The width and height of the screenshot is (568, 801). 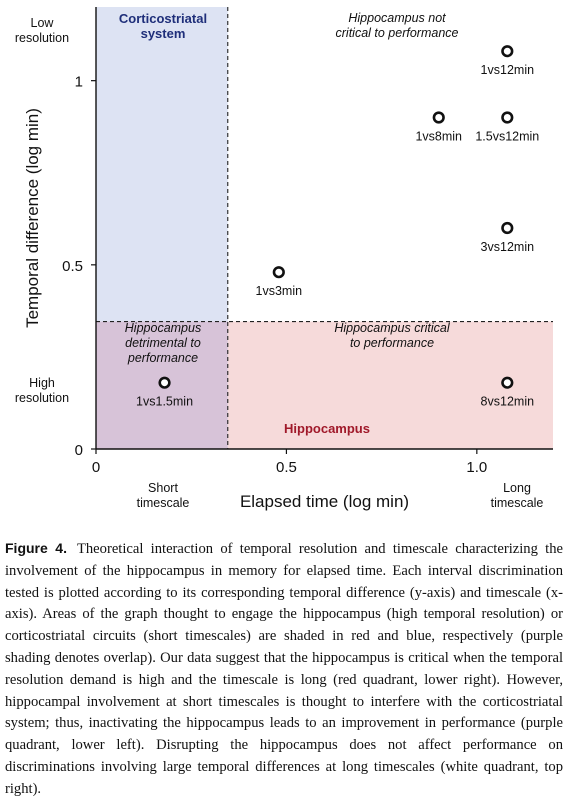 What do you see at coordinates (32, 218) in the screenshot?
I see `y-axis-title: Temporal difference (log min)` at bounding box center [32, 218].